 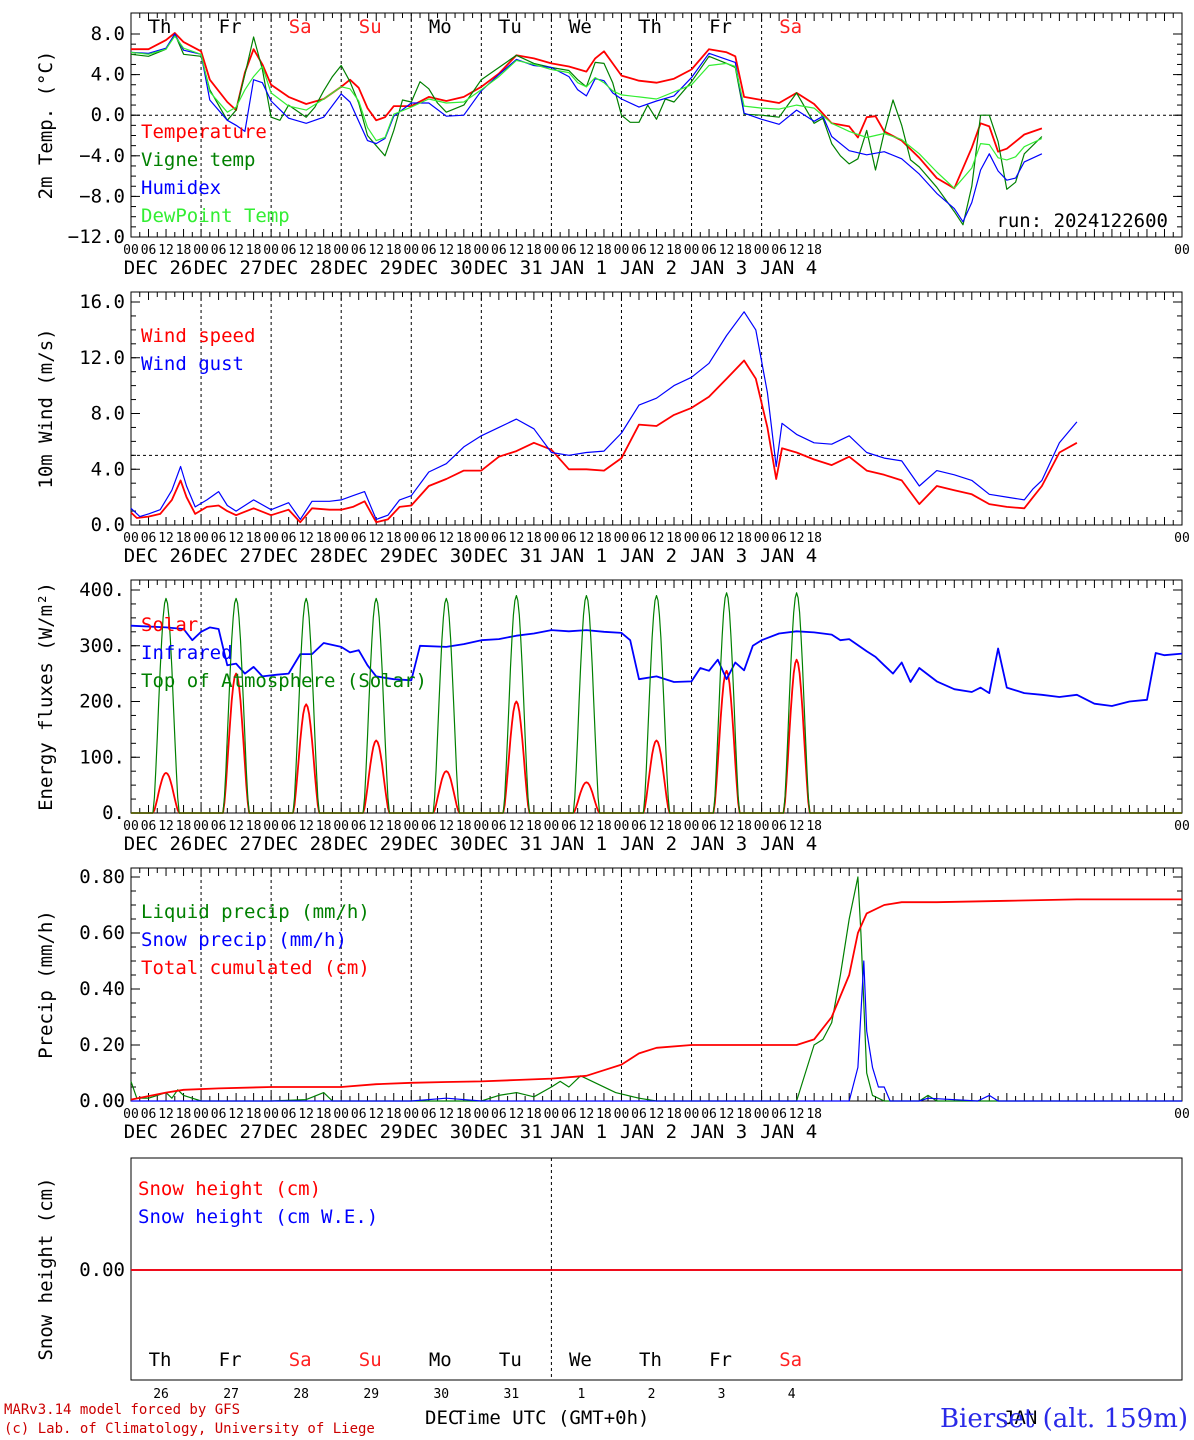 What do you see at coordinates (46, 1268) in the screenshot?
I see `y-axis-label: Snow height (cm)` at bounding box center [46, 1268].